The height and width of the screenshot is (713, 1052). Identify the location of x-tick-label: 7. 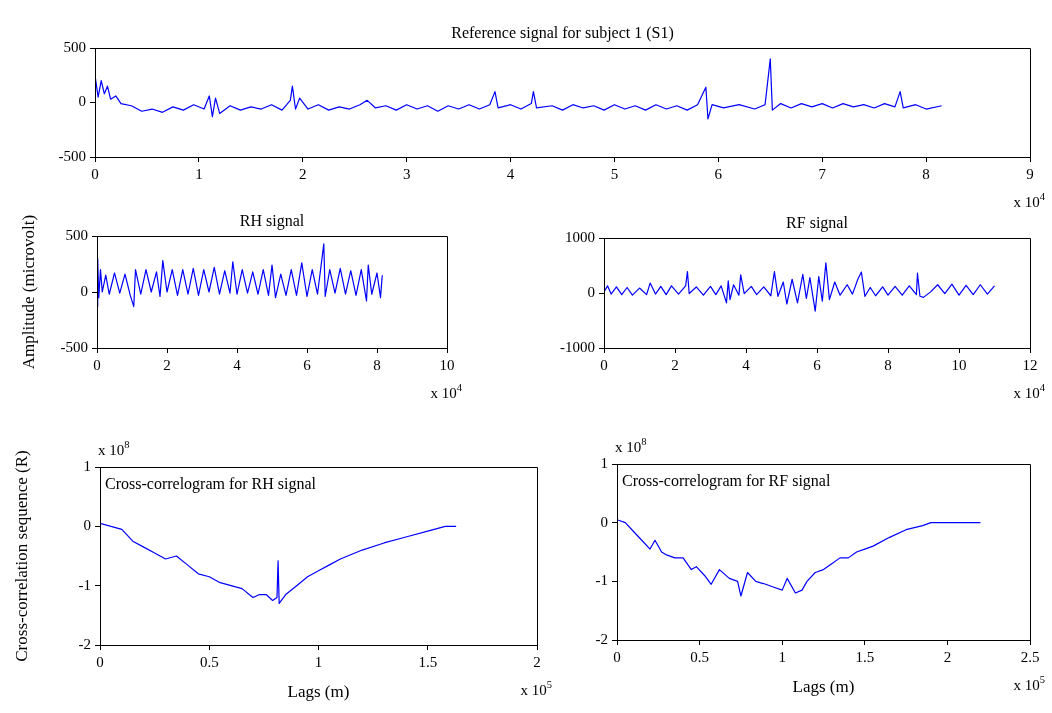
(822, 173).